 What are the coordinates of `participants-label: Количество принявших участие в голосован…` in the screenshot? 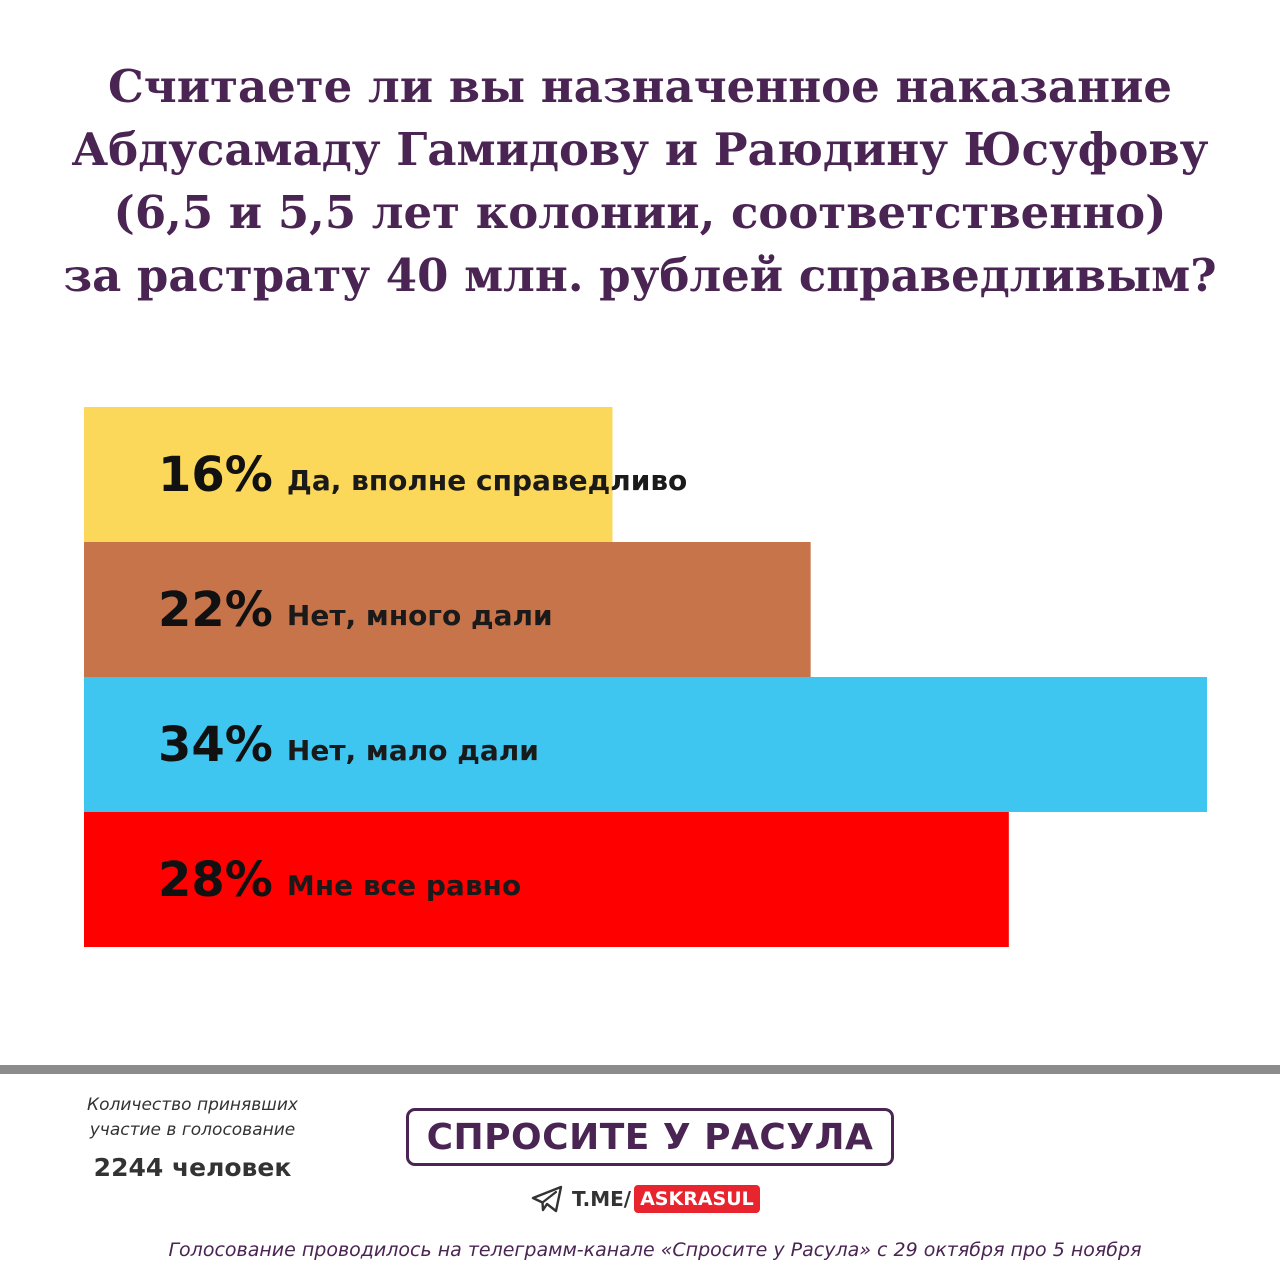 It's located at (192, 1117).